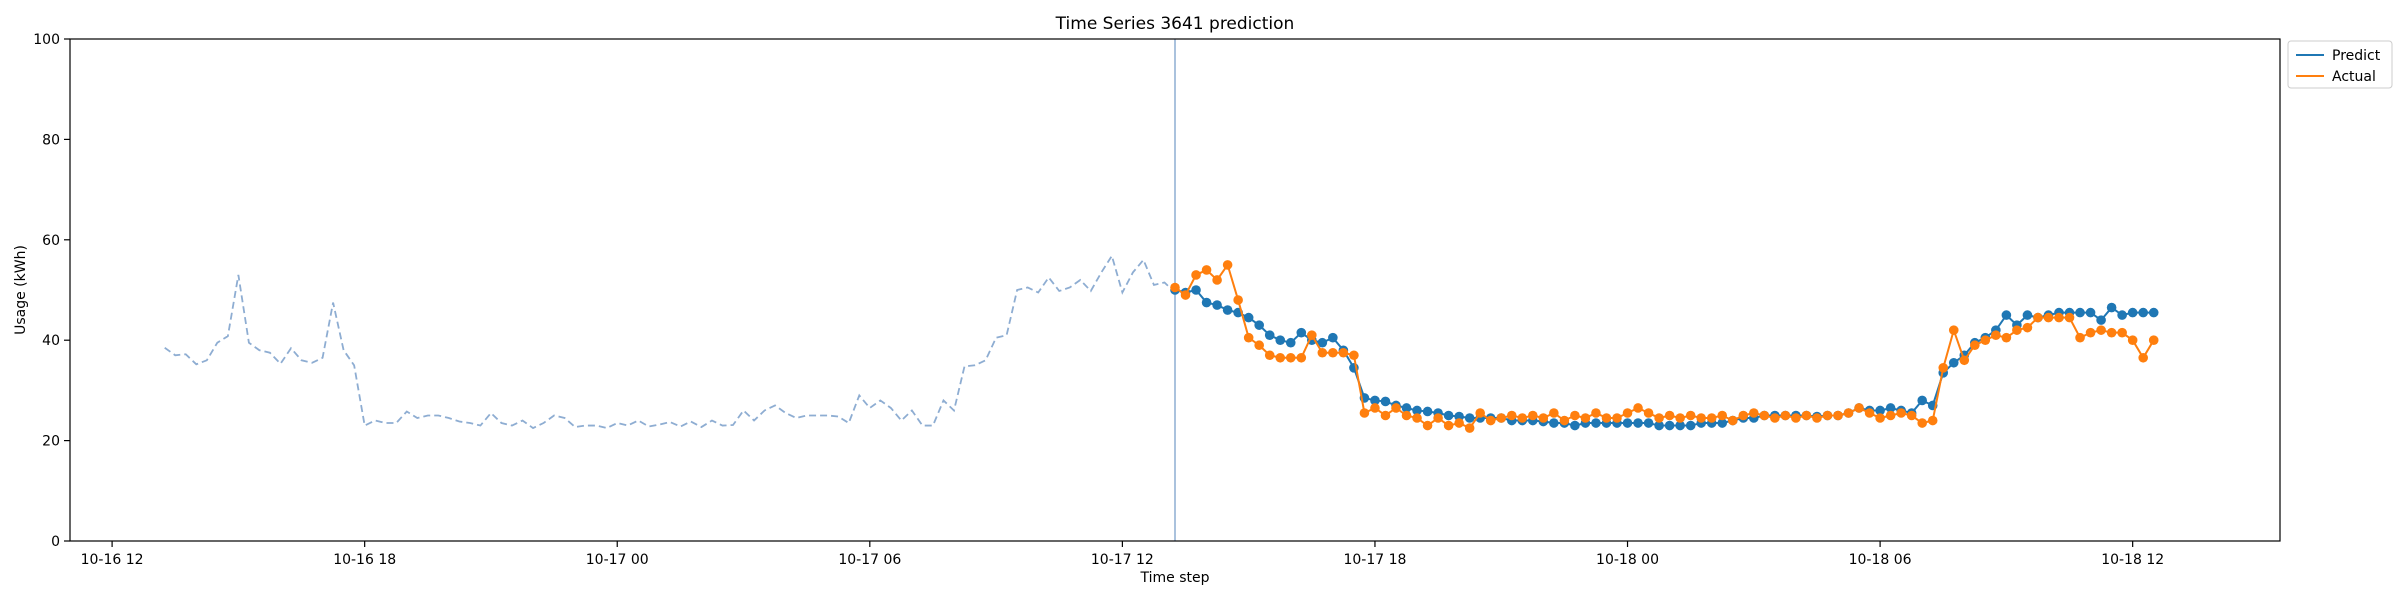  I want to click on x-tick-label: 10-17 12, so click(1122, 560).